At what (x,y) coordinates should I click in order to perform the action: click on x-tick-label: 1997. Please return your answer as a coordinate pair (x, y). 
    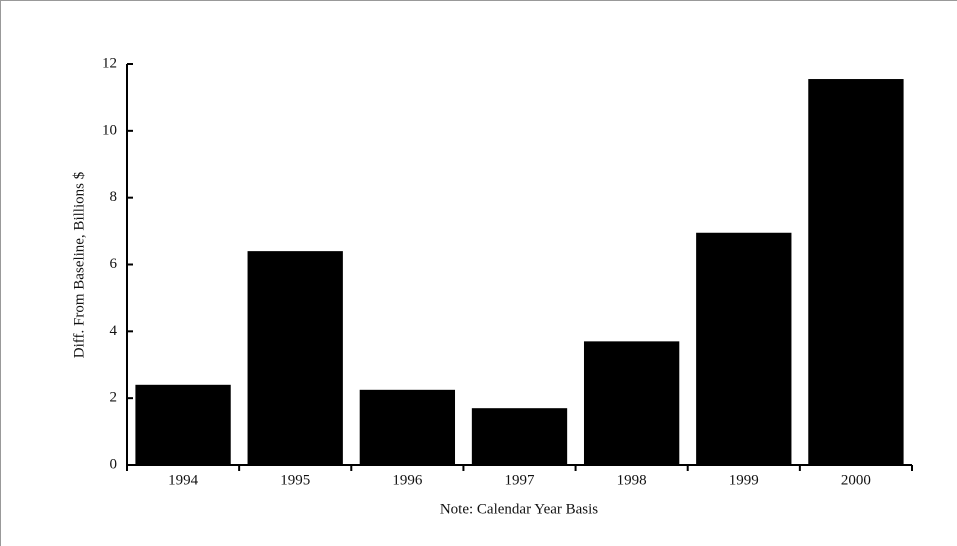
    Looking at the image, I should click on (520, 480).